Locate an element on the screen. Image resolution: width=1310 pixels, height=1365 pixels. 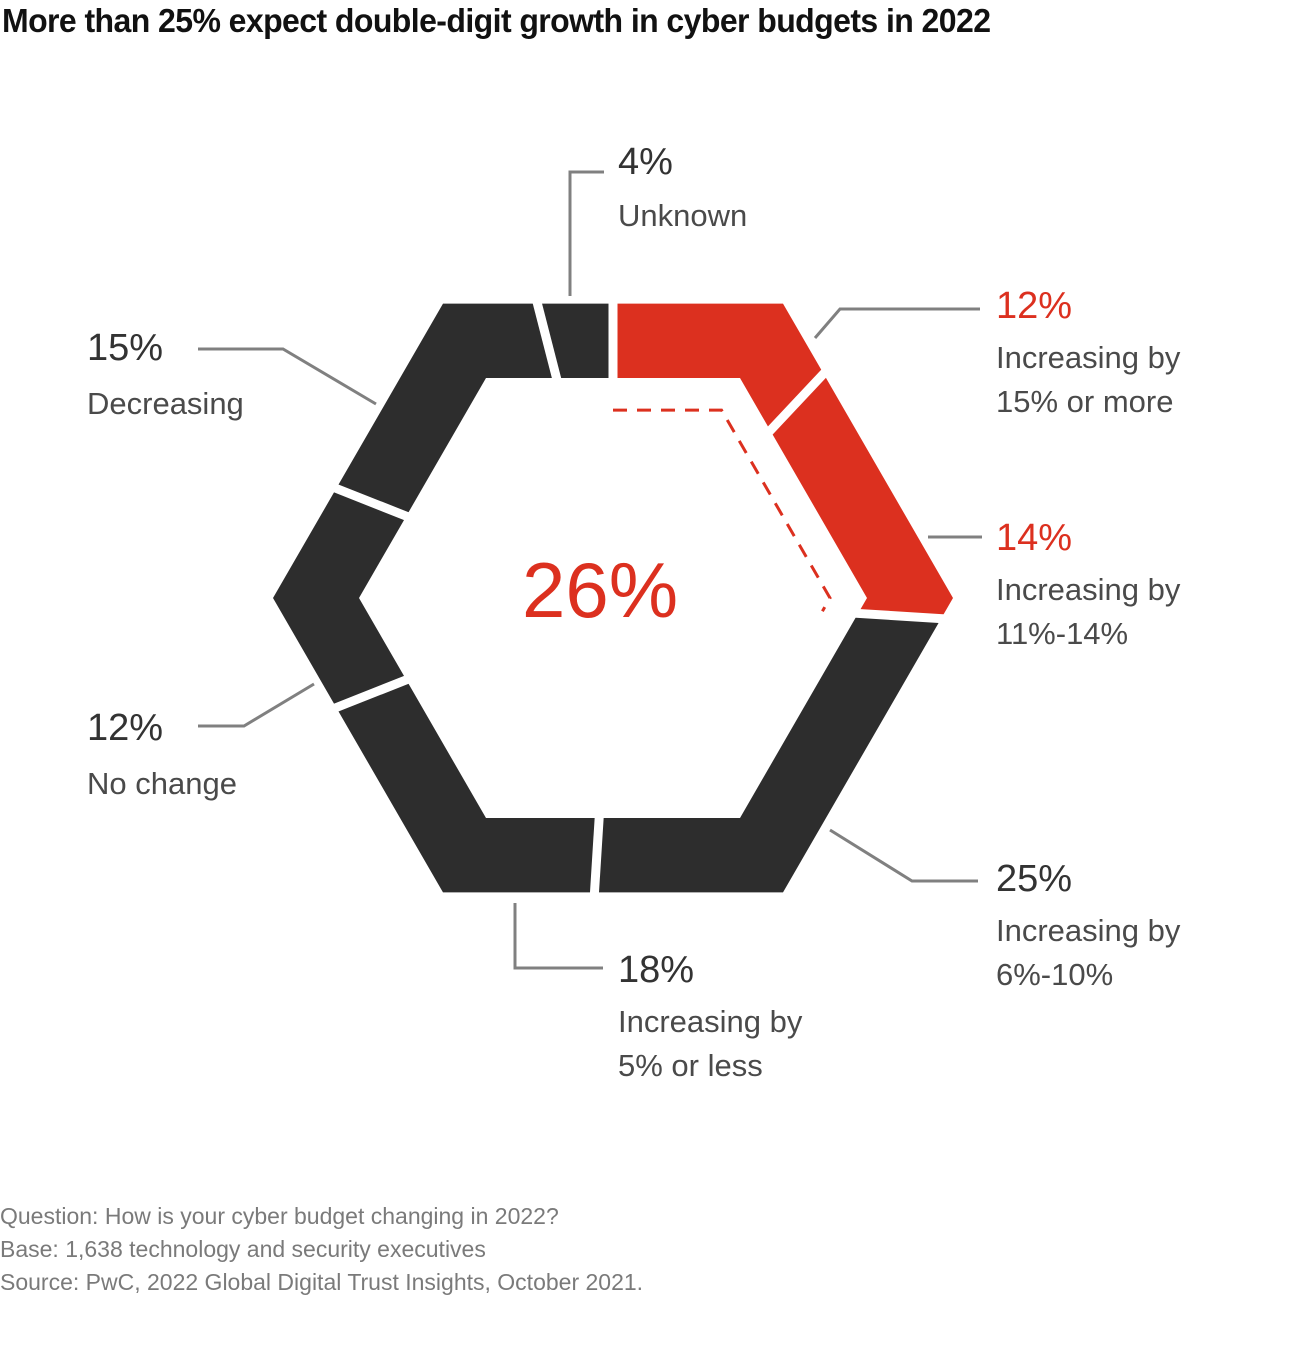
slice-desc-line: No change is located at coordinates (162, 783).